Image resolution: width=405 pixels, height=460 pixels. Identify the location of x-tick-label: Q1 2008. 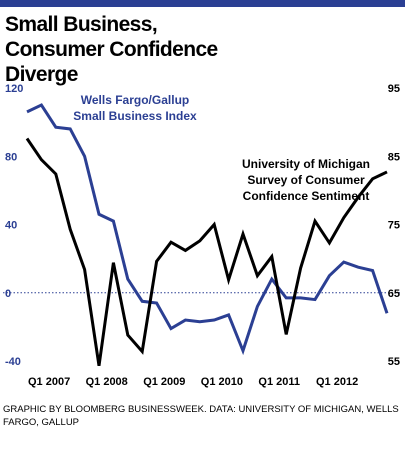
(107, 382).